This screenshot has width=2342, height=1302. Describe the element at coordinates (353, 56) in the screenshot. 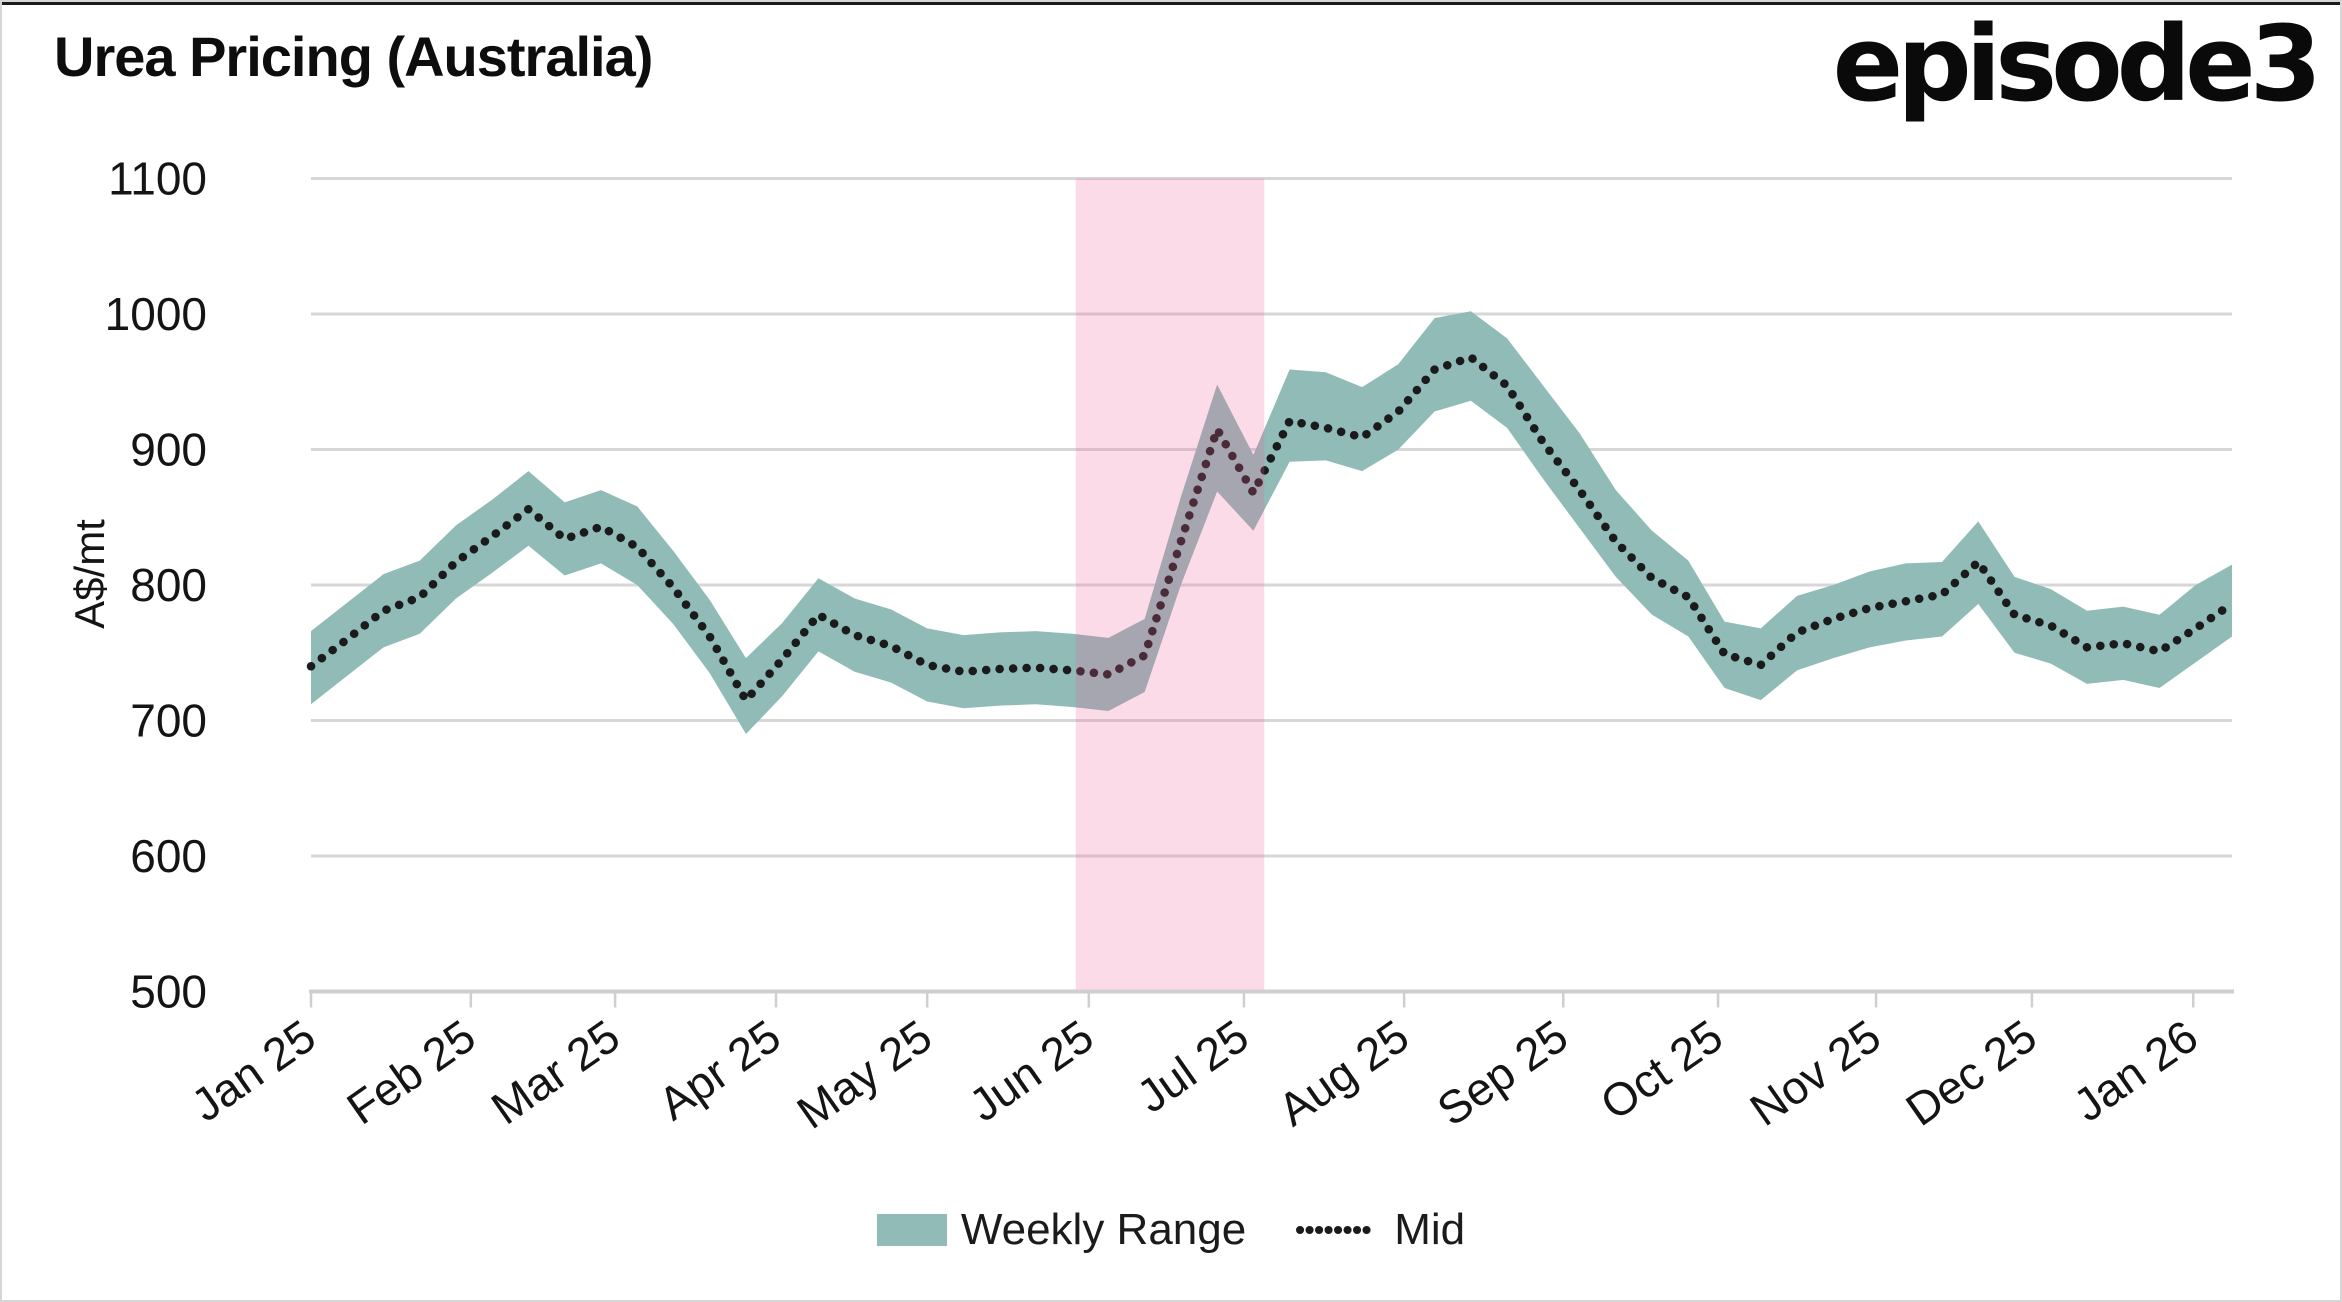

I see `page-title: Urea Pricing (Australia)` at that location.